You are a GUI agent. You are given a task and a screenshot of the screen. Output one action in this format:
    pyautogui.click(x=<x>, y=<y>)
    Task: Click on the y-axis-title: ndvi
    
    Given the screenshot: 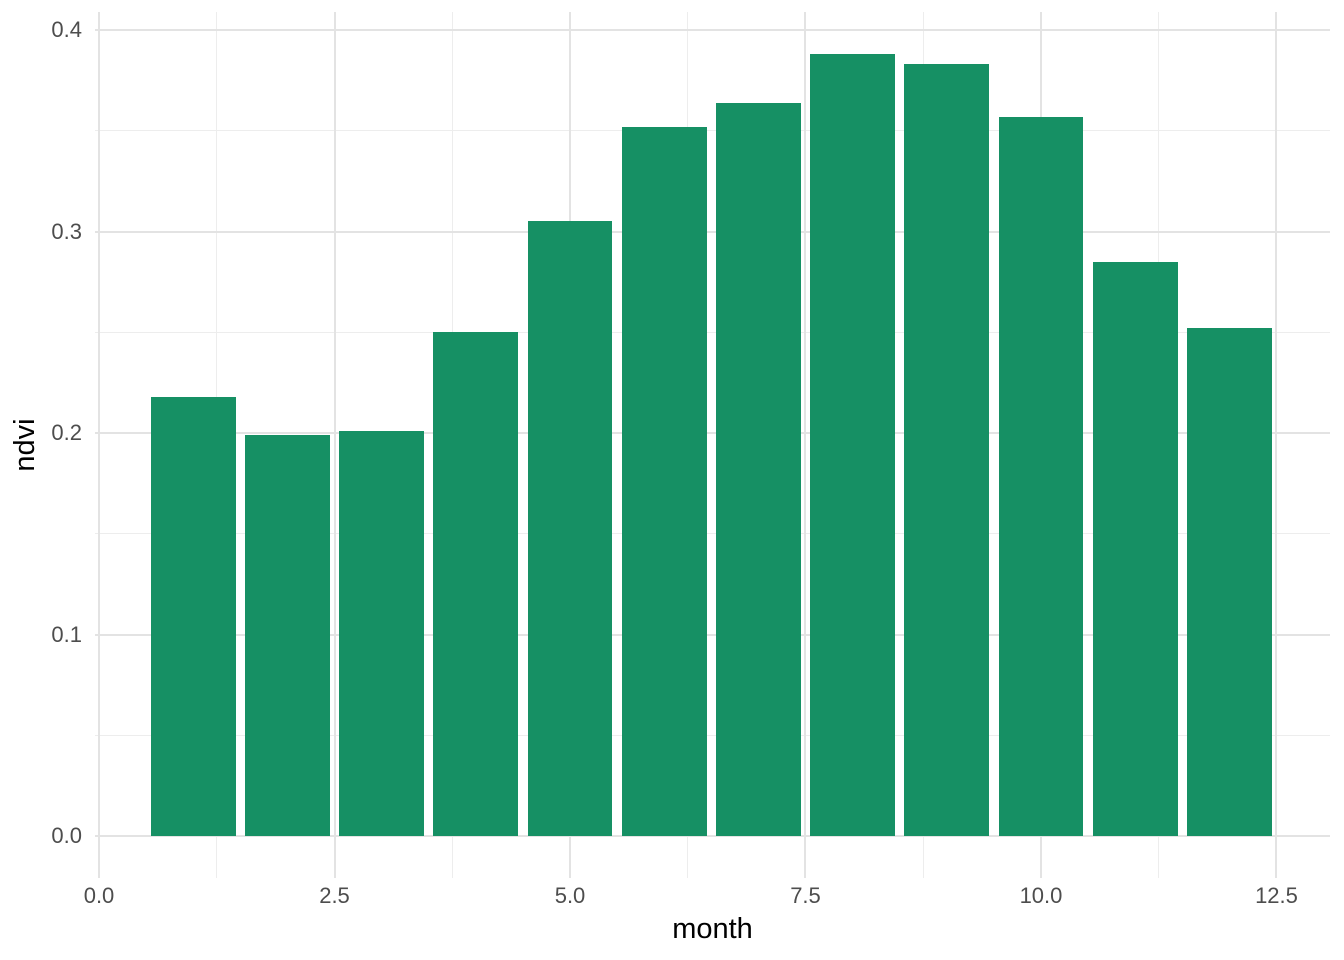 What is the action you would take?
    pyautogui.click(x=25, y=445)
    